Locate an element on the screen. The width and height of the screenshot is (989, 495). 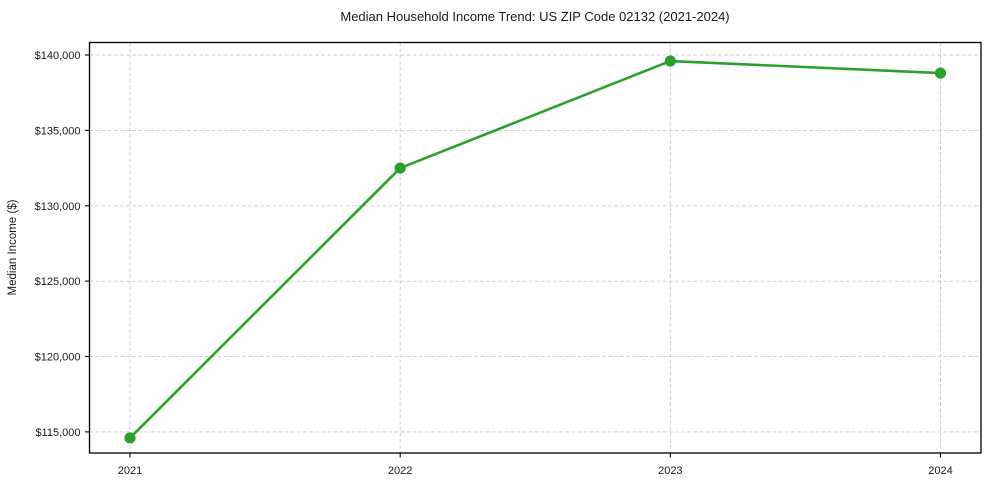
x-tick-label: 2023 is located at coordinates (670, 471).